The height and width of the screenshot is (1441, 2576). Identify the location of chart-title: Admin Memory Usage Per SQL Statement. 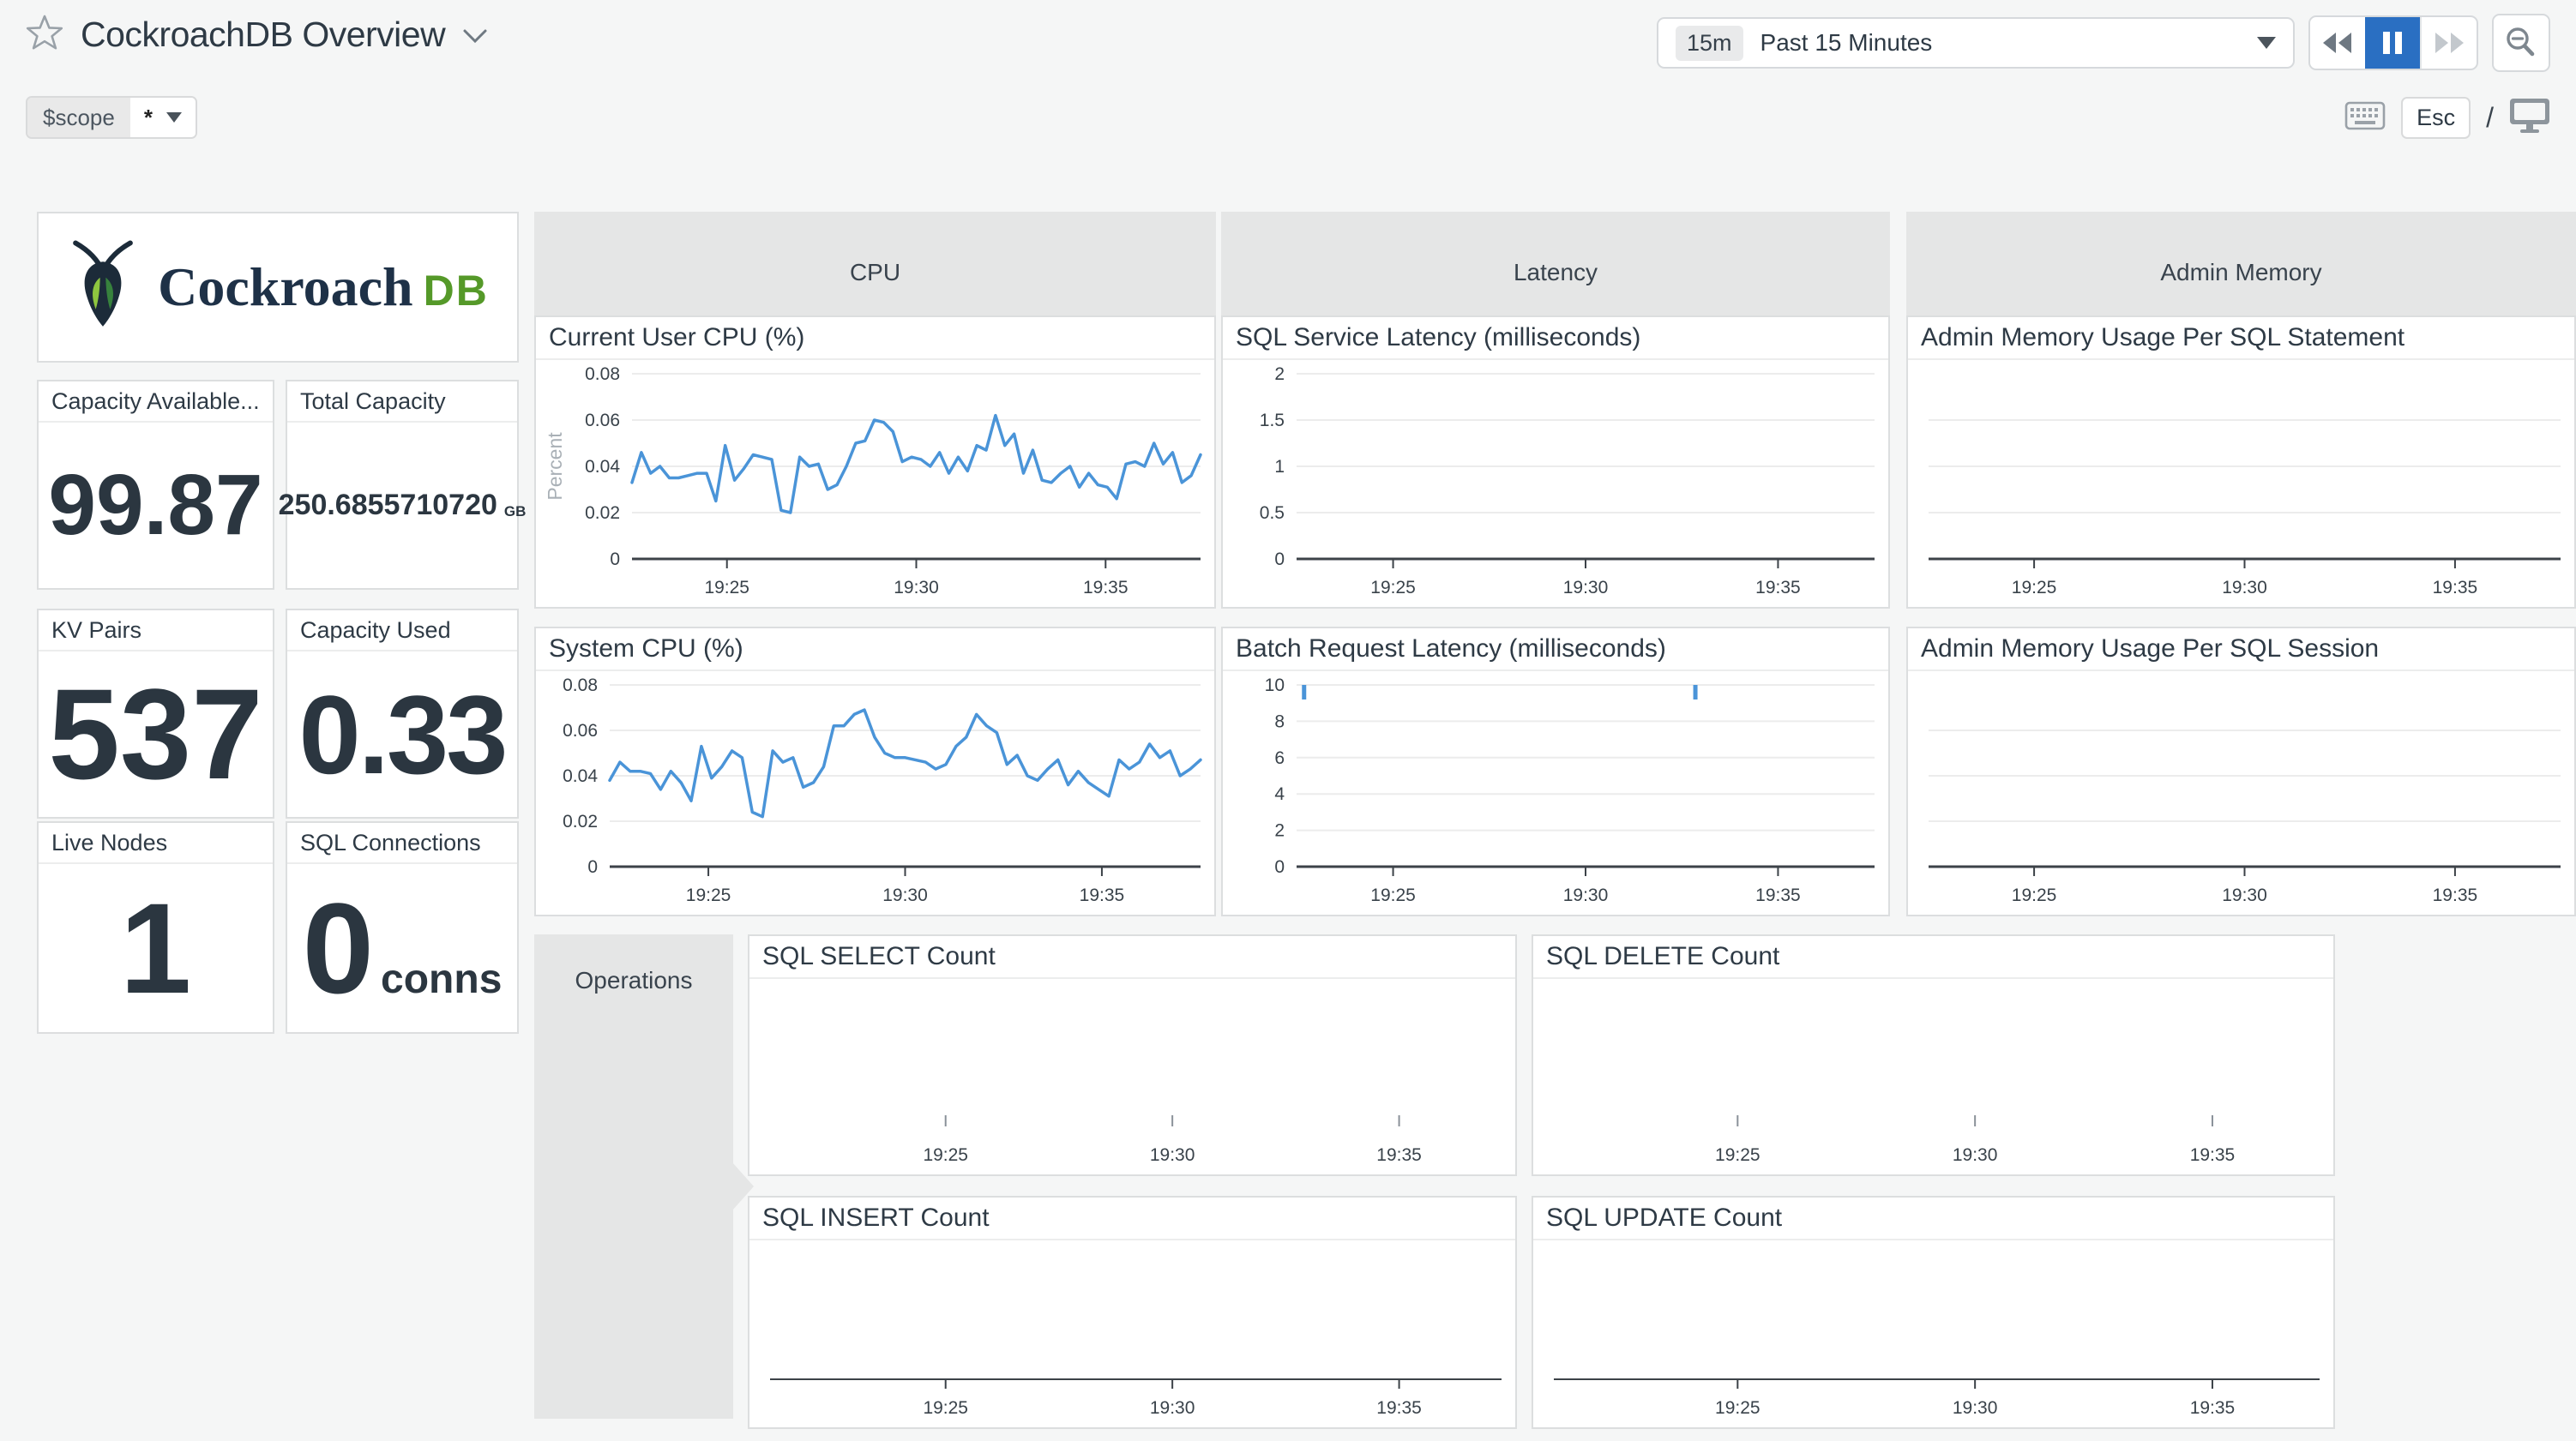
(2241, 338).